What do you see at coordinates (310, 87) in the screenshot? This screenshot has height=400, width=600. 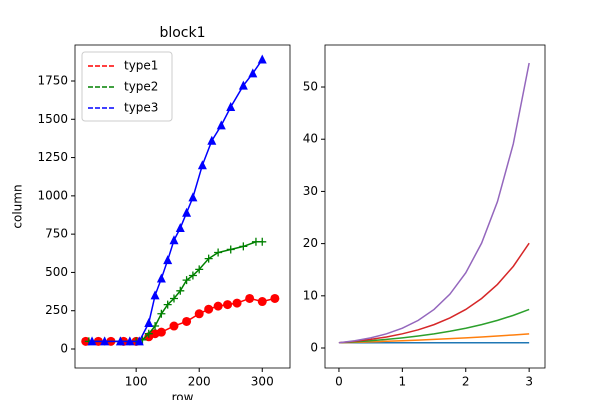 I see `y-tick-label: 50` at bounding box center [310, 87].